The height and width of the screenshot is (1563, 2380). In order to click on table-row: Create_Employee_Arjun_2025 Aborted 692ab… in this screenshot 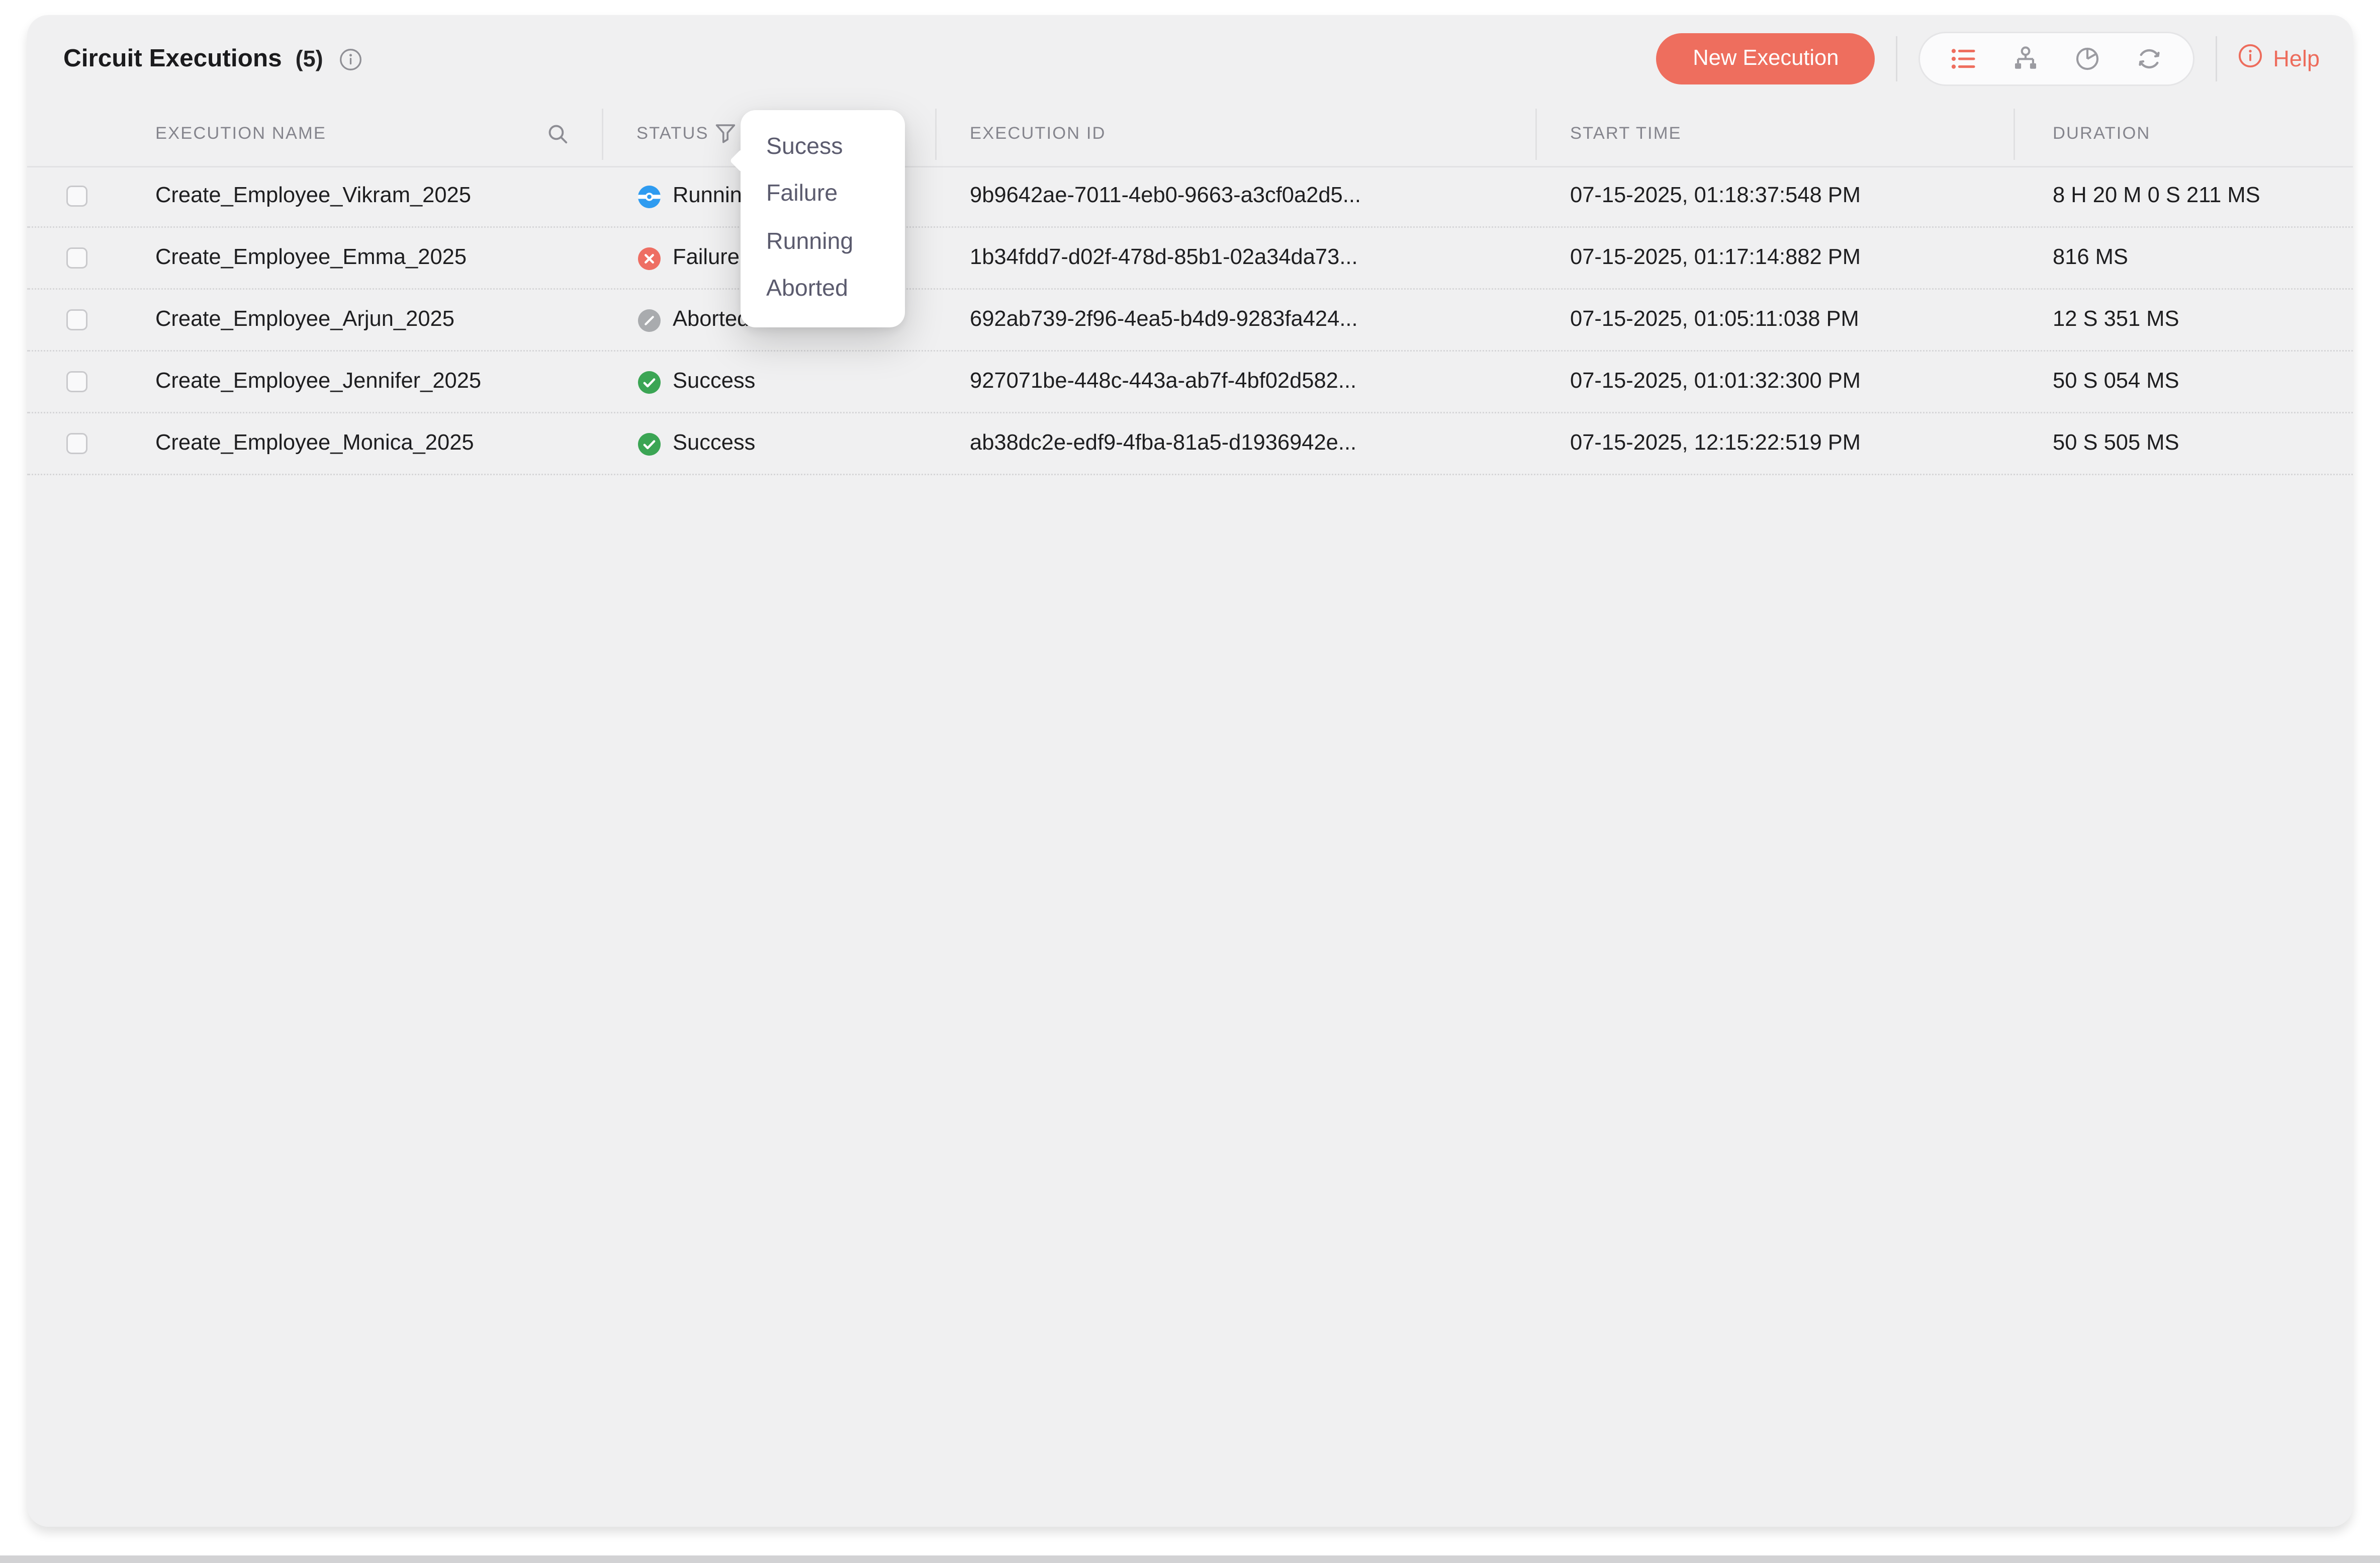, I will do `click(1190, 321)`.